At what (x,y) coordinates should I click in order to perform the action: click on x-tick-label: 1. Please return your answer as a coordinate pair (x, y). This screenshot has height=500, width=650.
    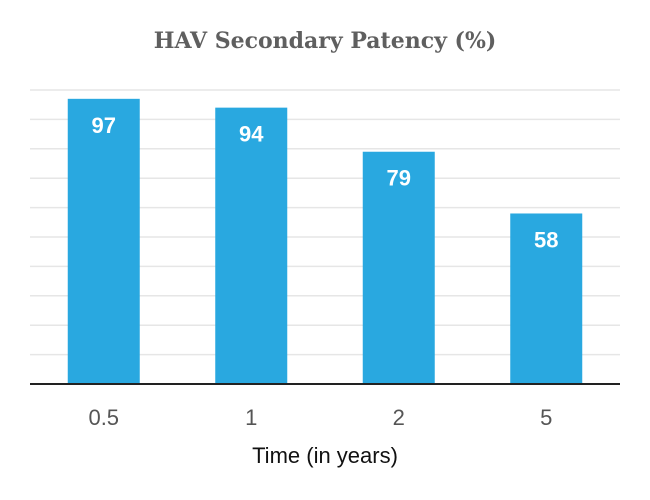
    Looking at the image, I should click on (251, 417).